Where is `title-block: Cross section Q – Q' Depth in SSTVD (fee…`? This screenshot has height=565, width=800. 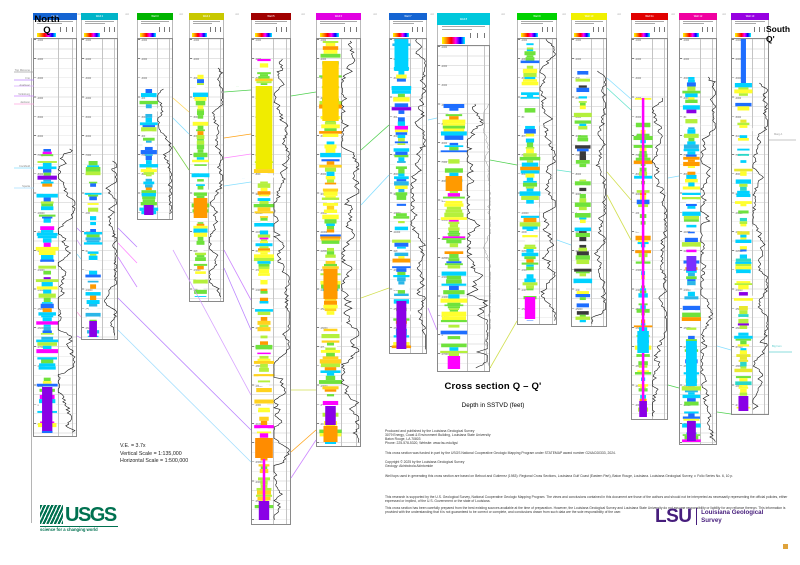
title-block: Cross section Q – Q' Depth in SSTVD (fee… is located at coordinates (493, 395).